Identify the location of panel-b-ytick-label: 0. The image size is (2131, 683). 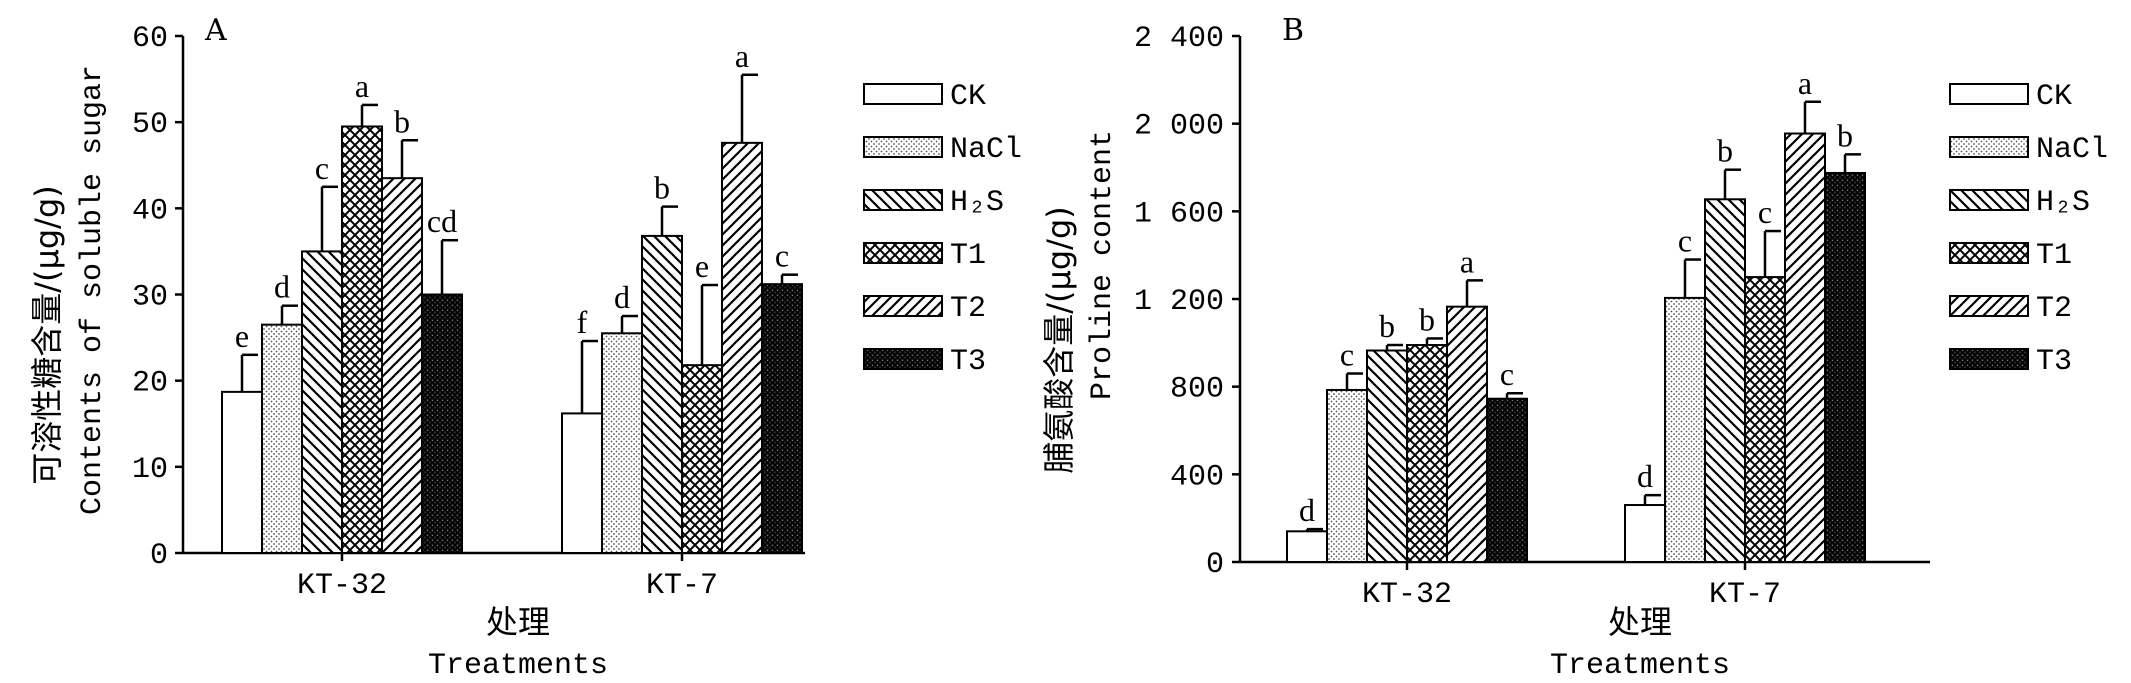
(1215, 565).